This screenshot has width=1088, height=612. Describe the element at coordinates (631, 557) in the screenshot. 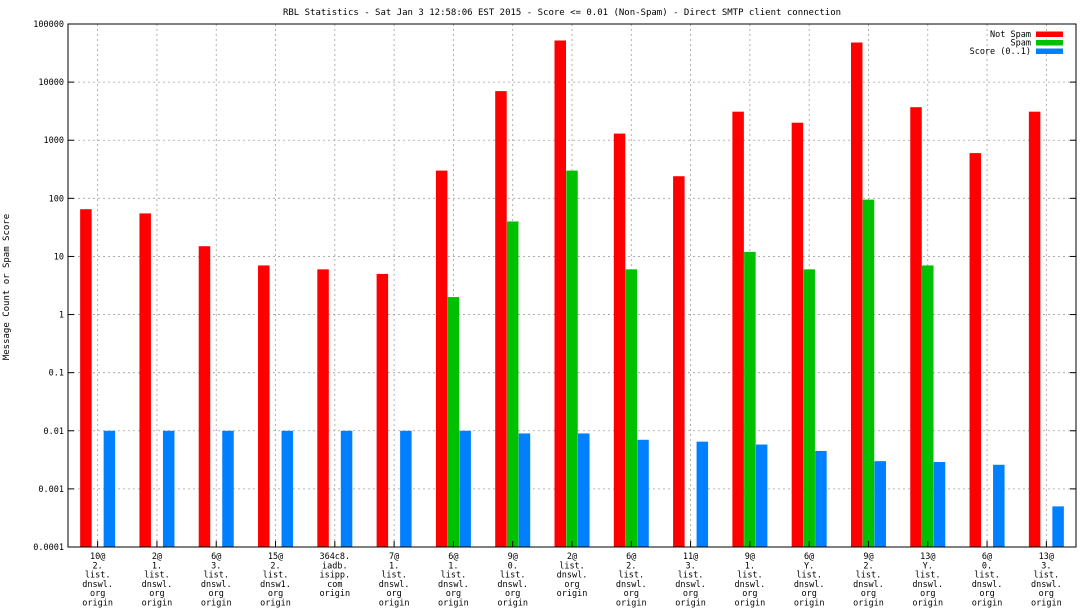

I see `x-tick-label-line: 6@` at that location.